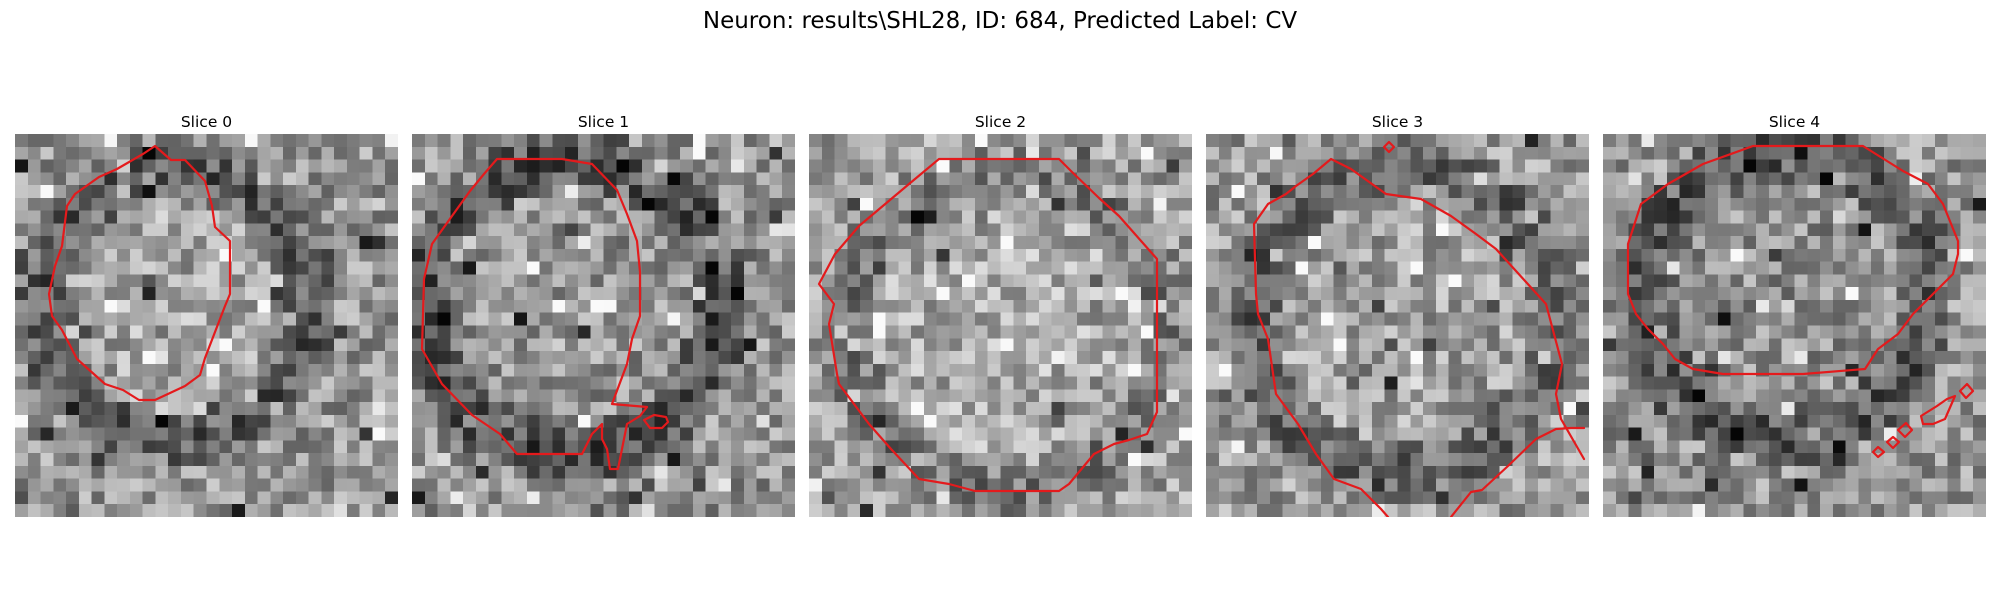  I want to click on segmentation-contour-lower, so click(1517, 472).